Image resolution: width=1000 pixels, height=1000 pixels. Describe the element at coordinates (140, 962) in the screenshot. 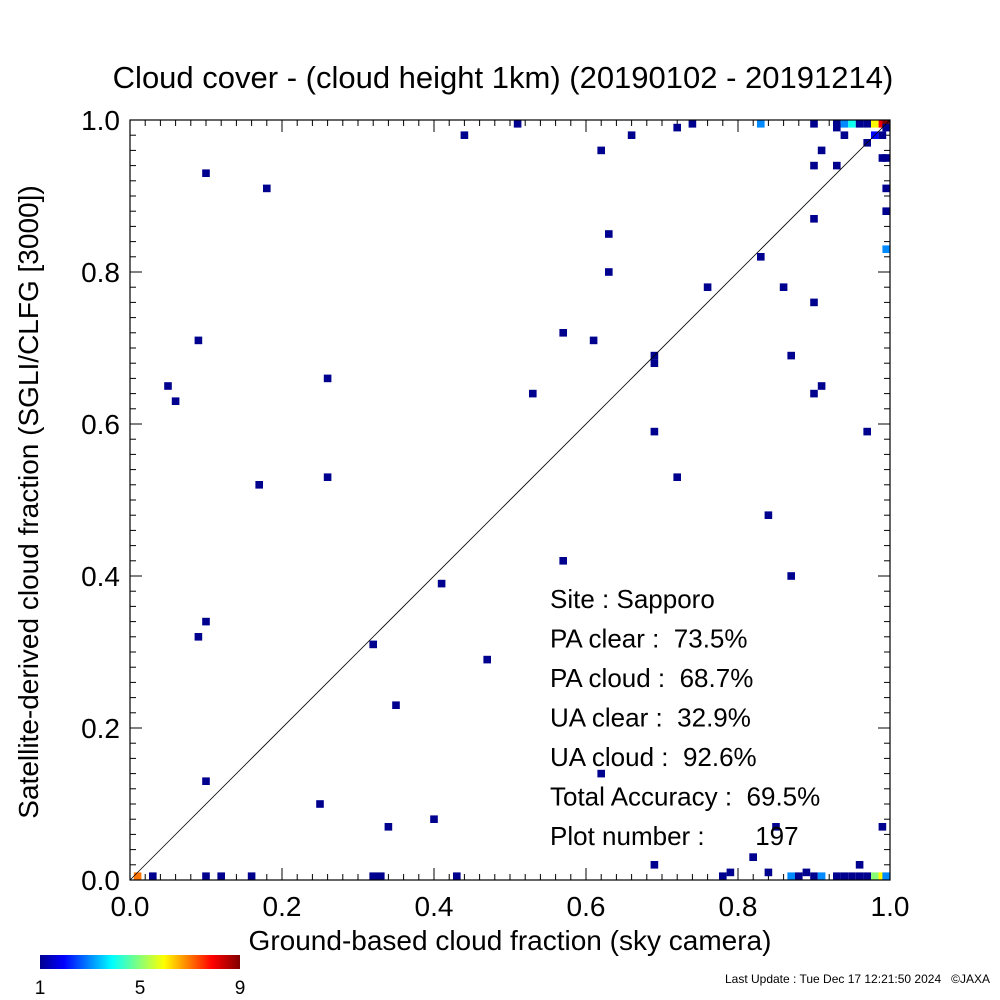

I see `colorbar` at that location.